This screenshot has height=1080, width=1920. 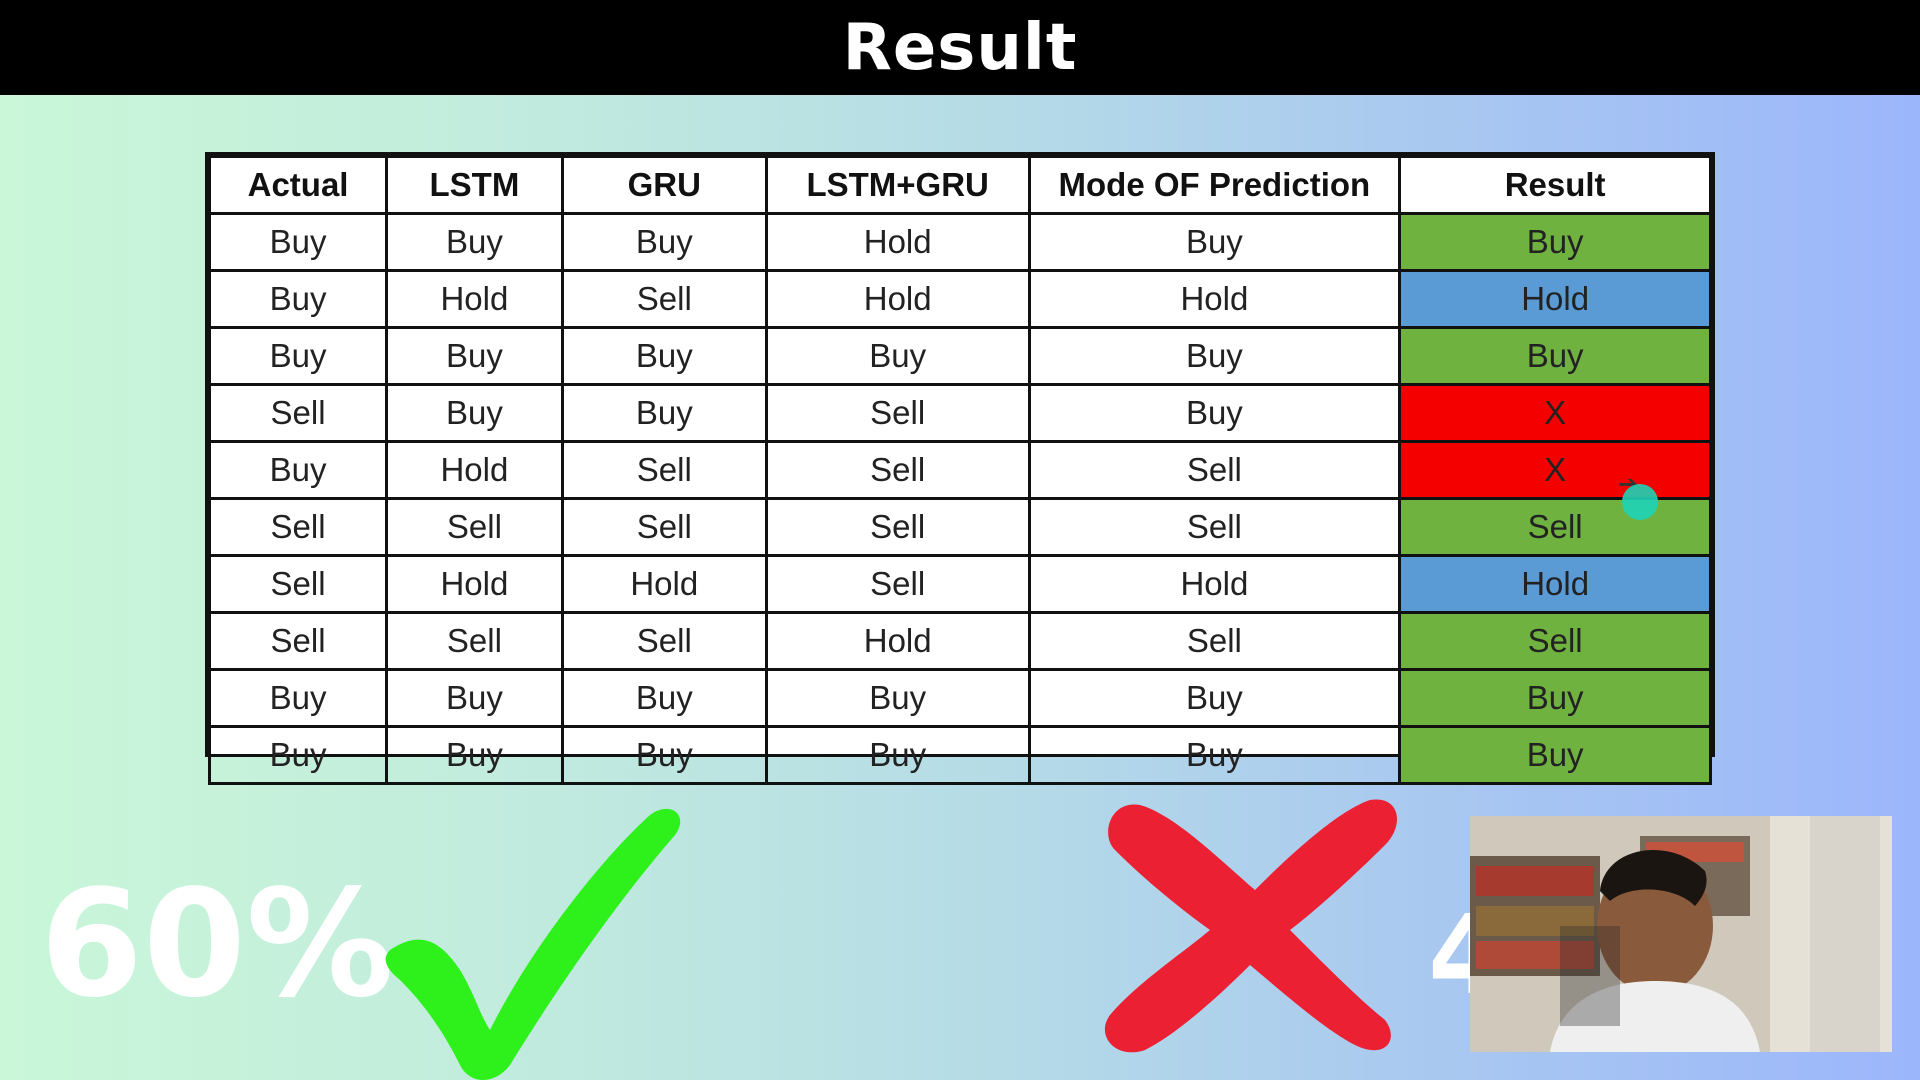 I want to click on table-row: Buy Hold Sell Hold Hold Hold, so click(x=959, y=299).